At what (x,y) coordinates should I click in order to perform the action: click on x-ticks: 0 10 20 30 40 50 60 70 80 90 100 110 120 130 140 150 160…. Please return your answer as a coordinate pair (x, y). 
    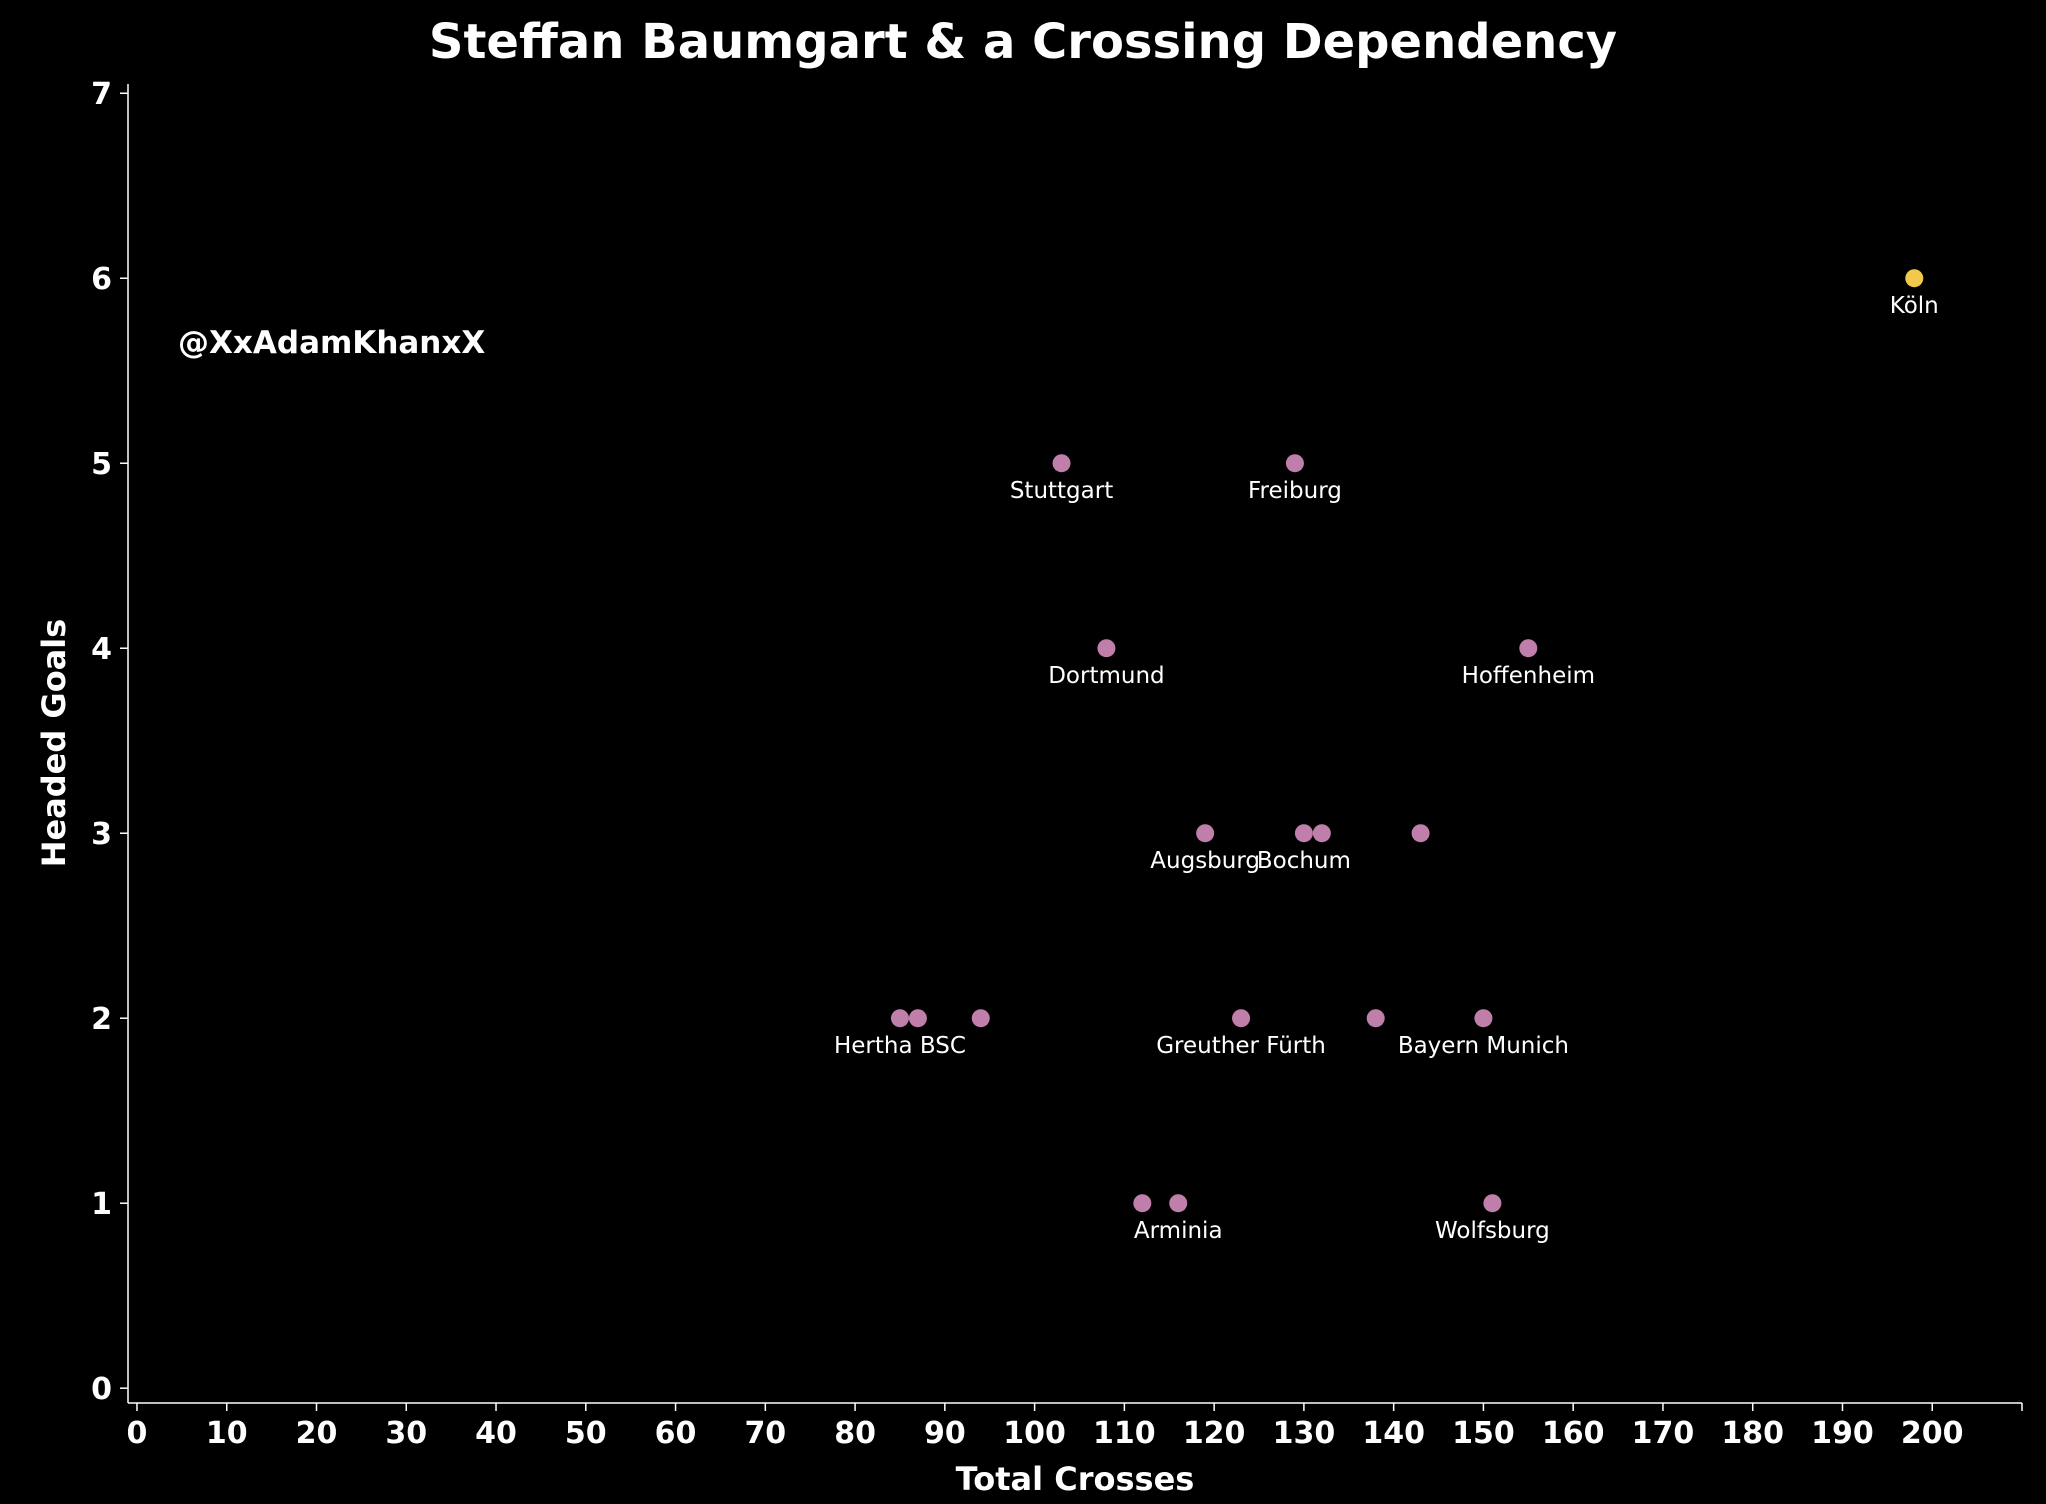
    Looking at the image, I should click on (1075, 1427).